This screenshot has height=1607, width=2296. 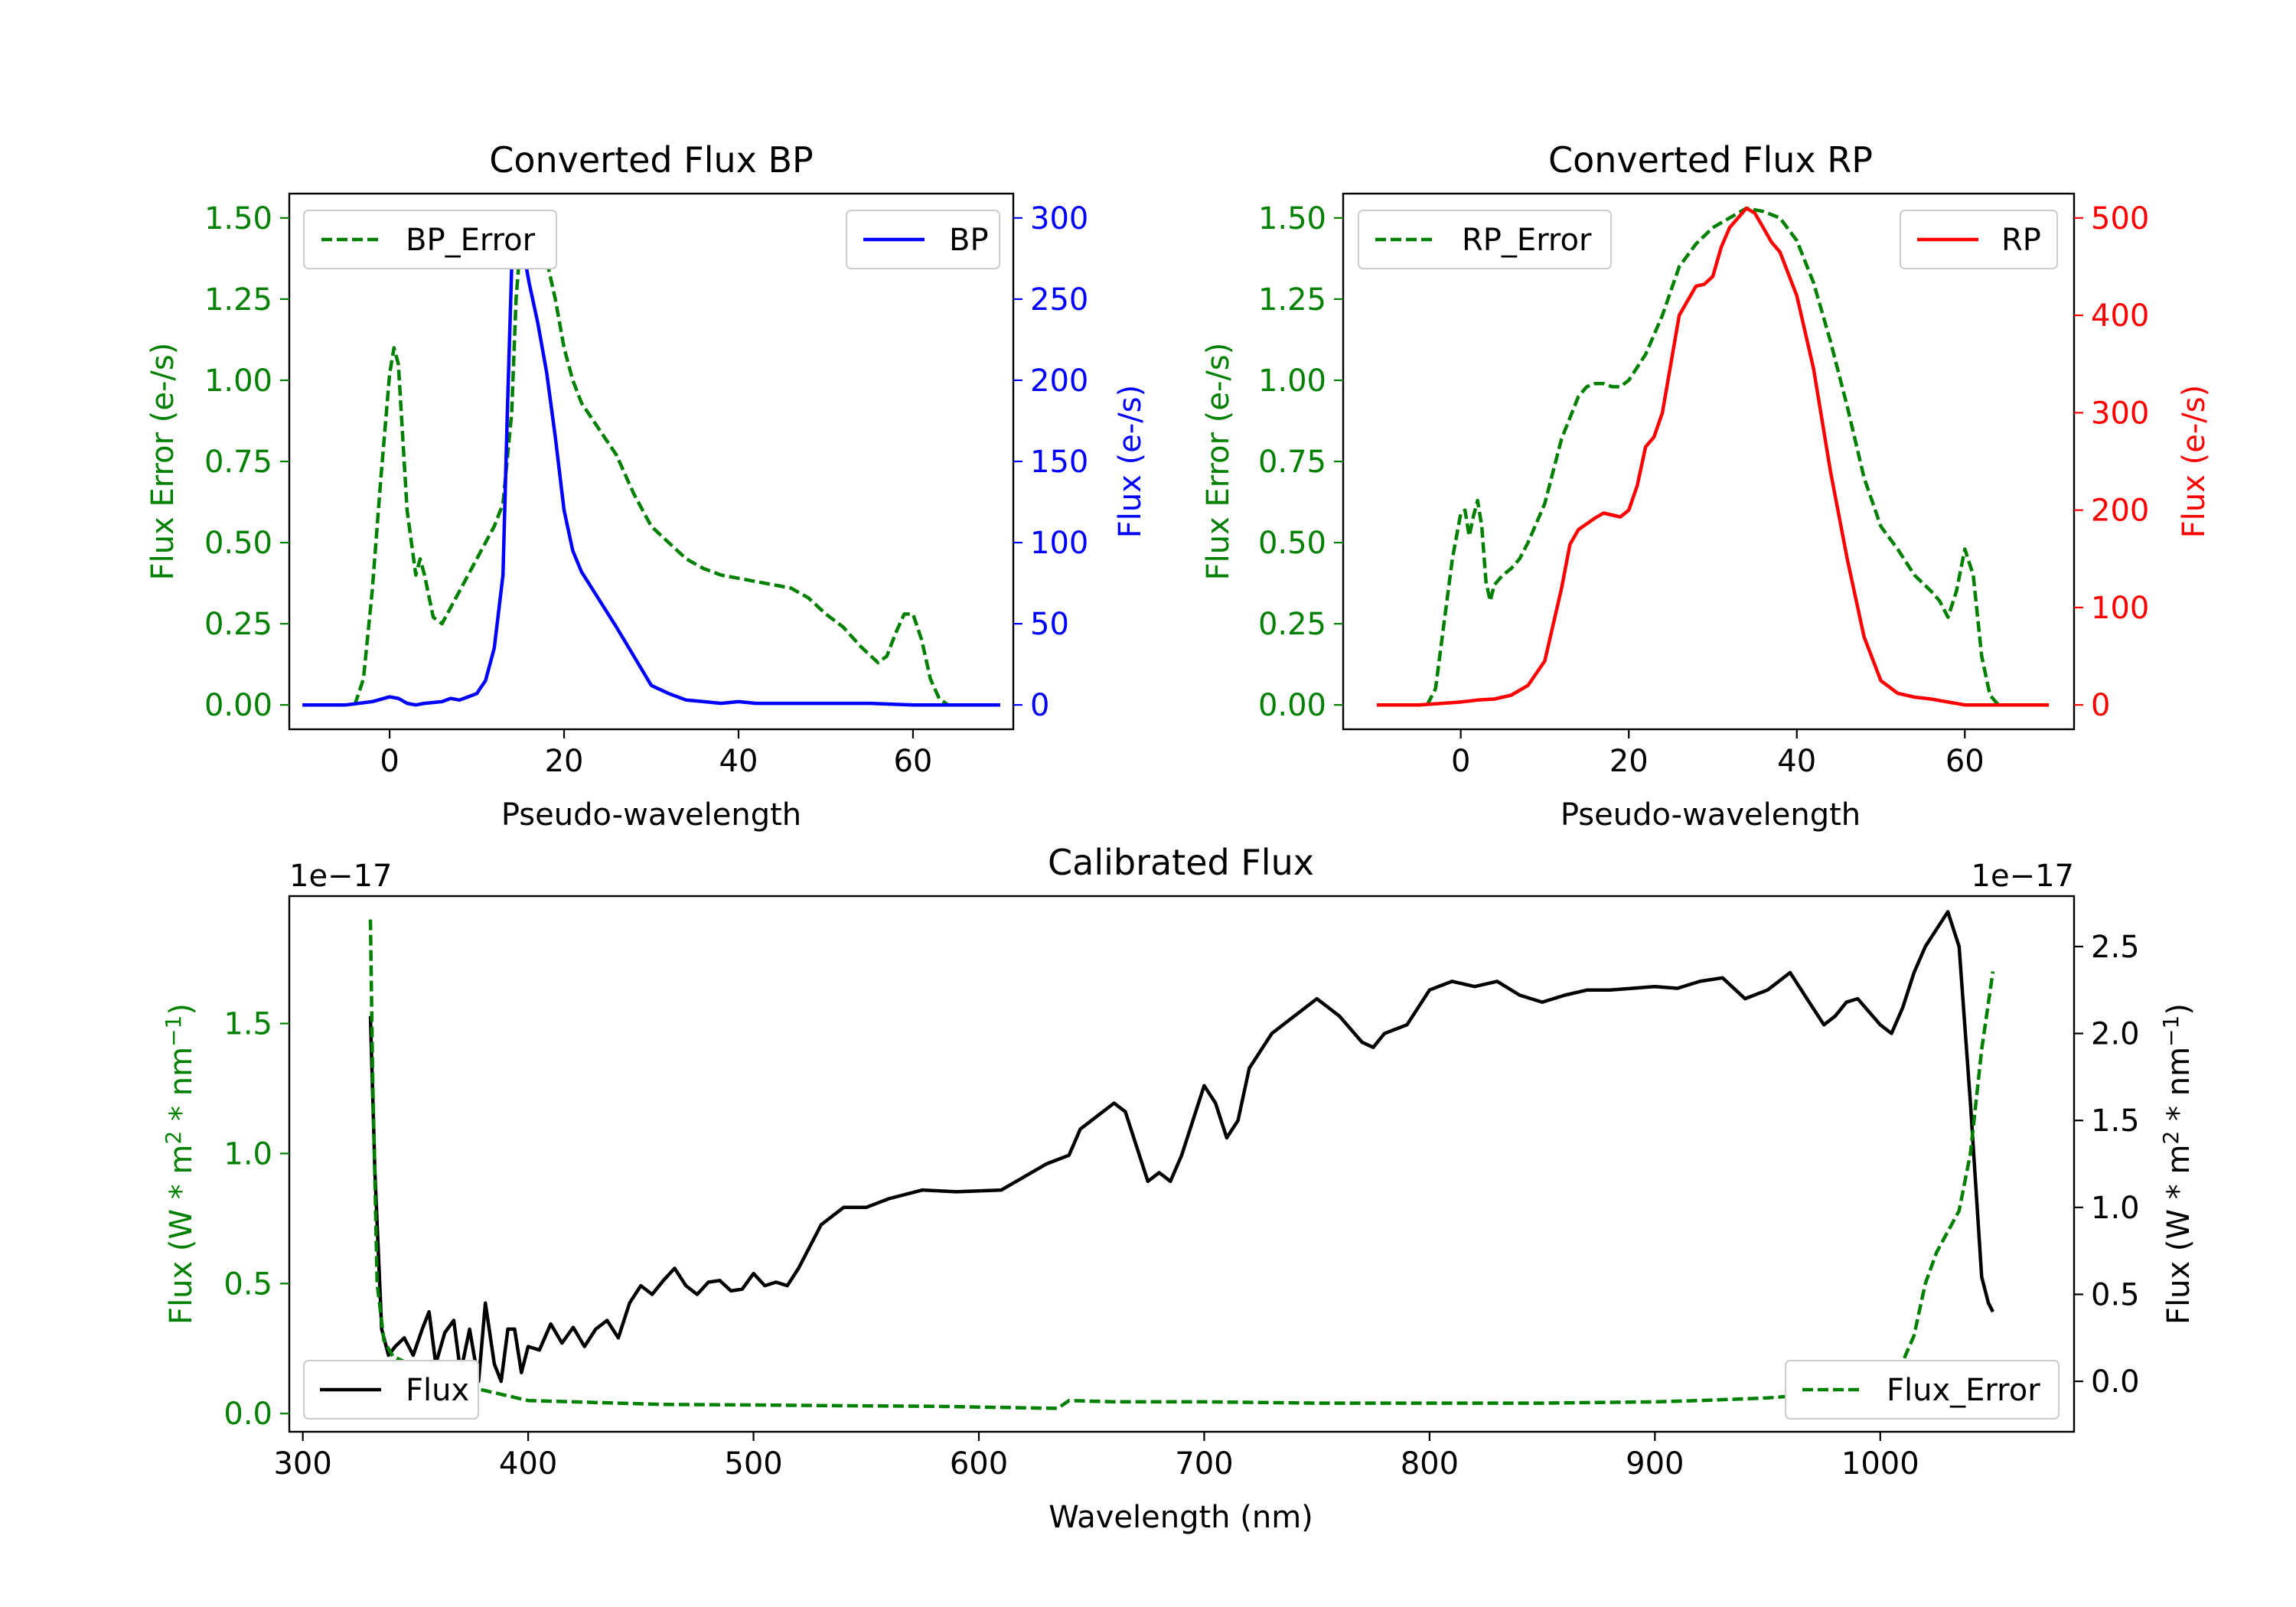 What do you see at coordinates (1629, 761) in the screenshot?
I see `rp-x-tick-label: 20` at bounding box center [1629, 761].